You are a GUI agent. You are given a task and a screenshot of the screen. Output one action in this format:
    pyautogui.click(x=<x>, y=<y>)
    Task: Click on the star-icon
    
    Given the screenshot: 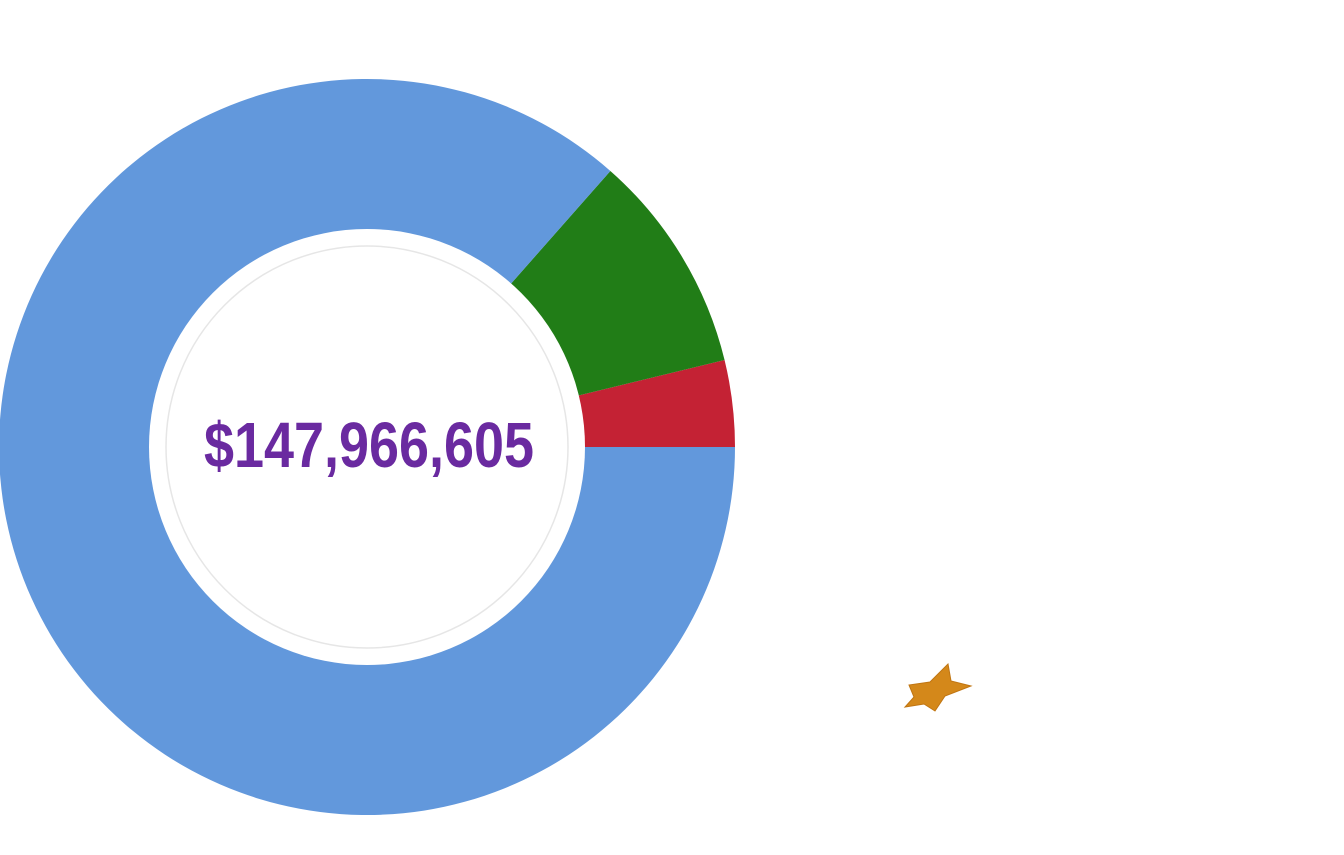 What is the action you would take?
    pyautogui.click(x=938, y=687)
    